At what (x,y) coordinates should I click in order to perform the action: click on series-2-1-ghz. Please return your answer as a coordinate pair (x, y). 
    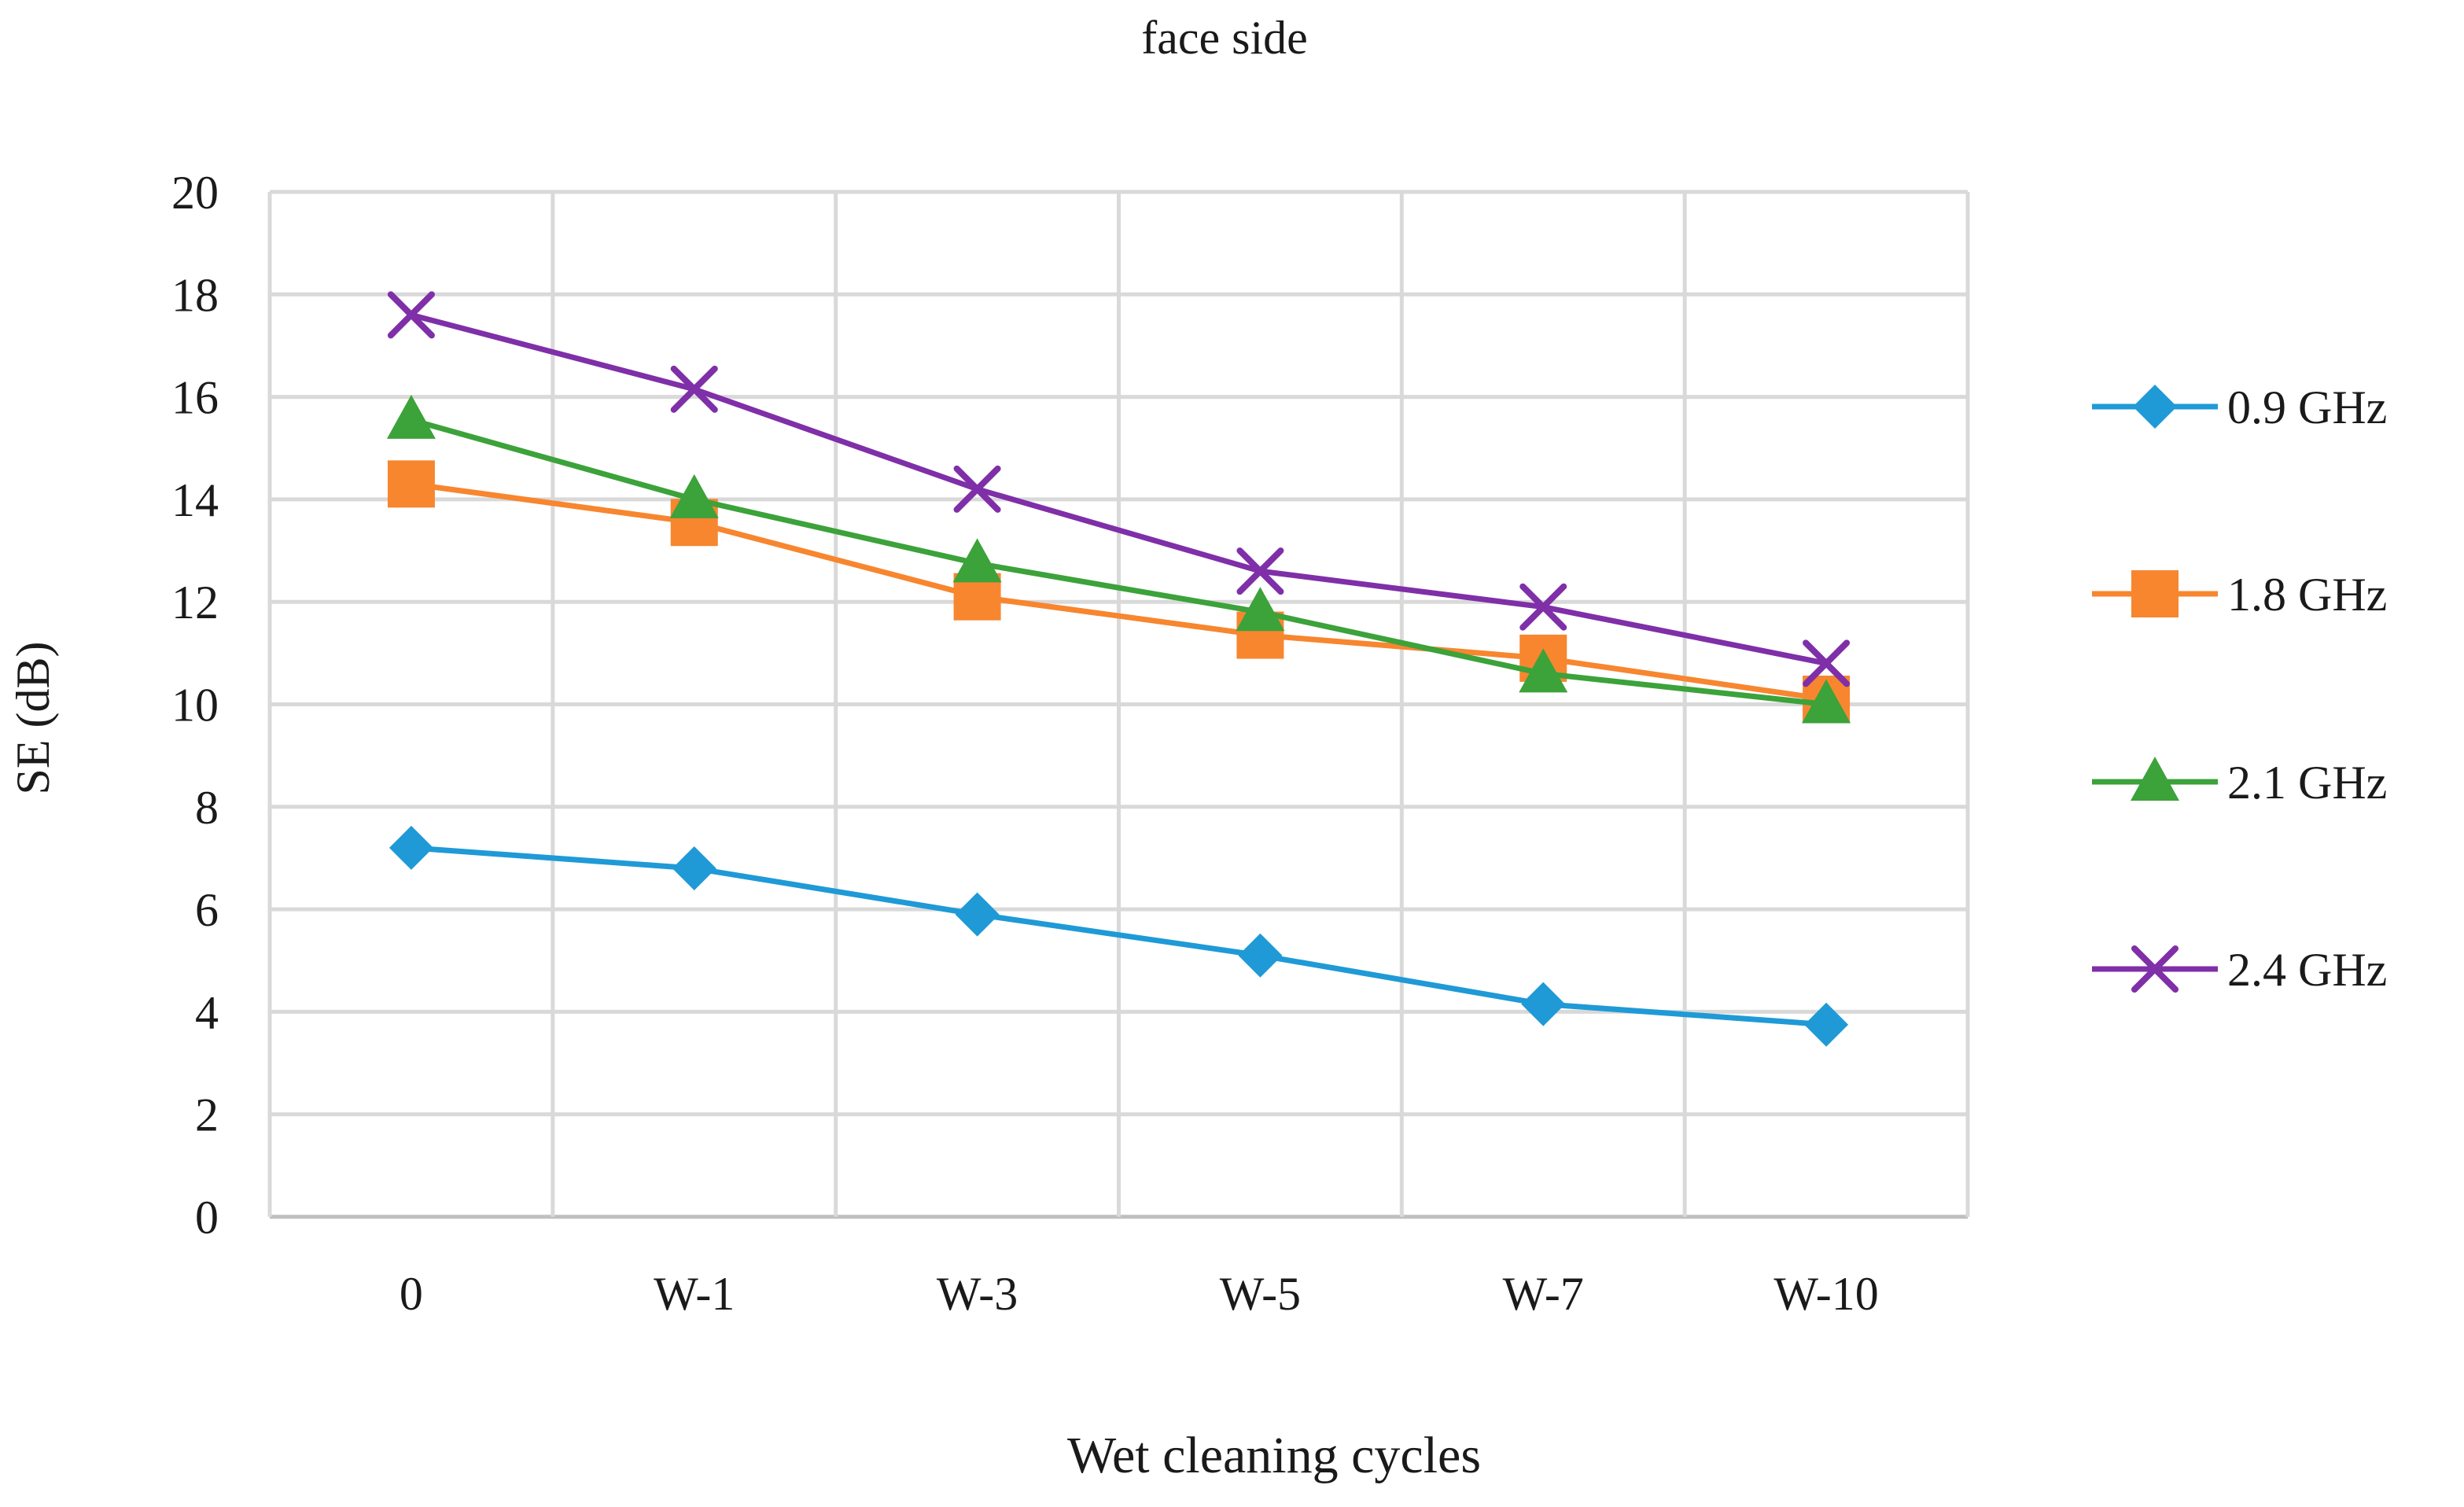
    Looking at the image, I should click on (1118, 559).